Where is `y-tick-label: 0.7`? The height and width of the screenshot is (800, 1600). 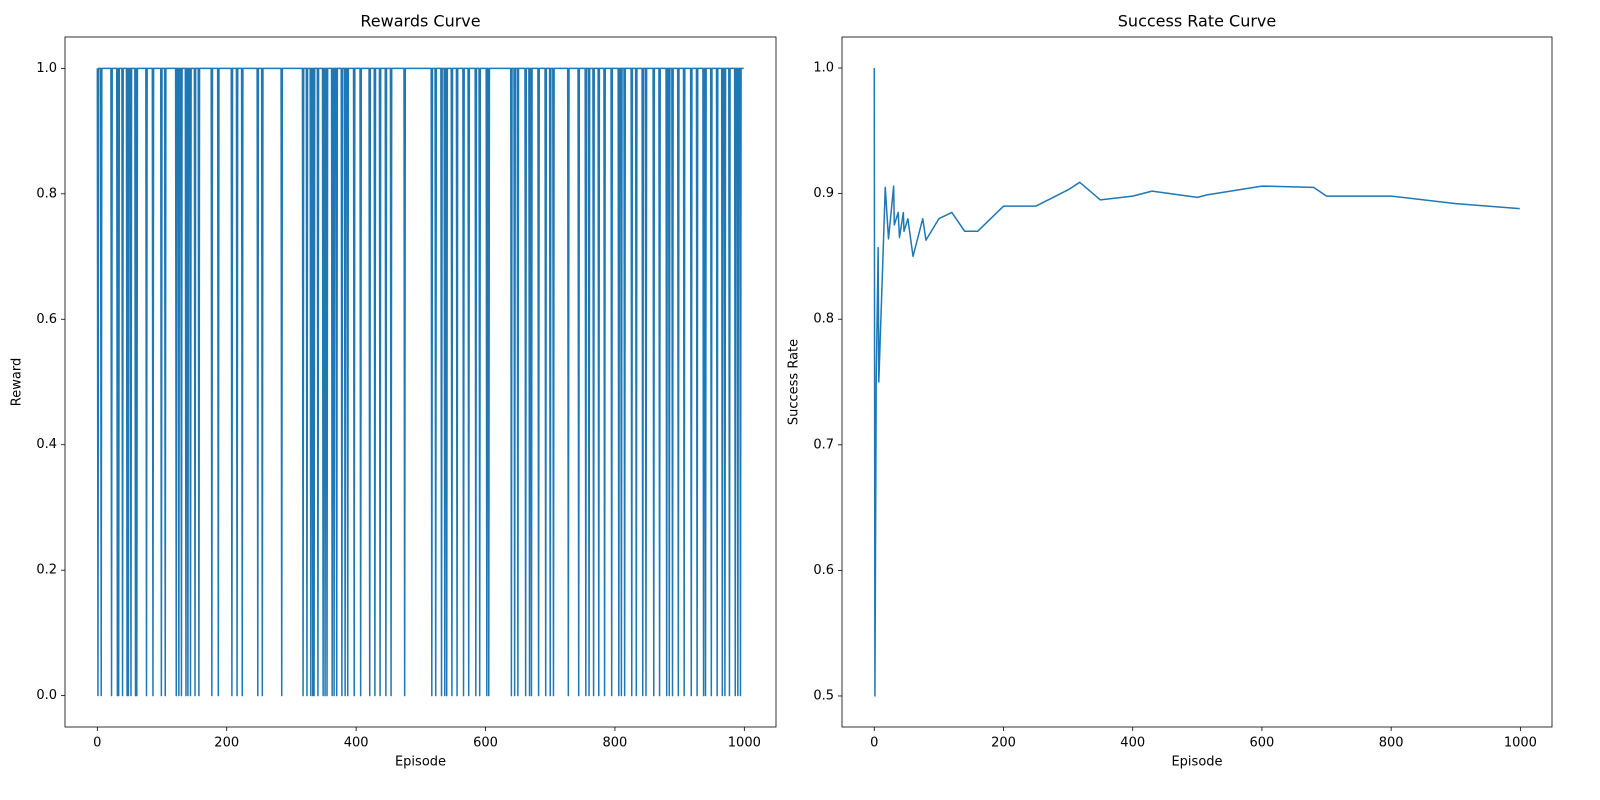
y-tick-label: 0.7 is located at coordinates (823, 444).